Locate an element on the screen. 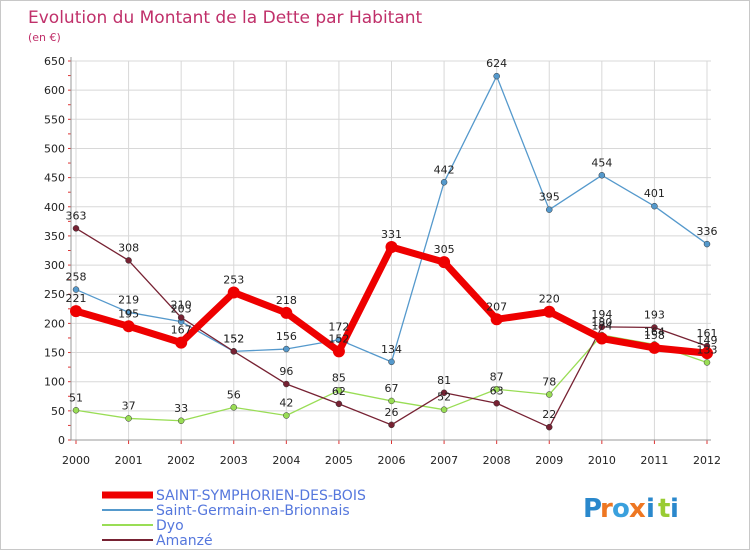 The image size is (750, 551). data-label: 78 is located at coordinates (549, 382).